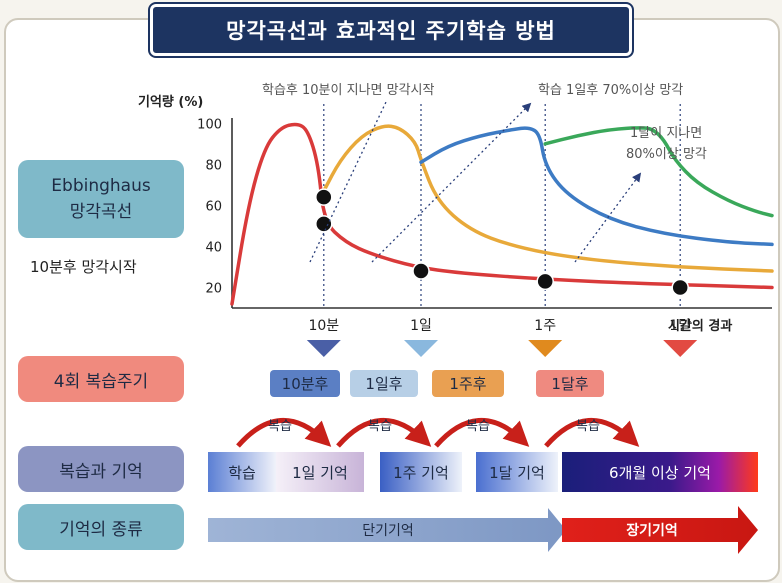  I want to click on segment-bg-1week, so click(421, 472).